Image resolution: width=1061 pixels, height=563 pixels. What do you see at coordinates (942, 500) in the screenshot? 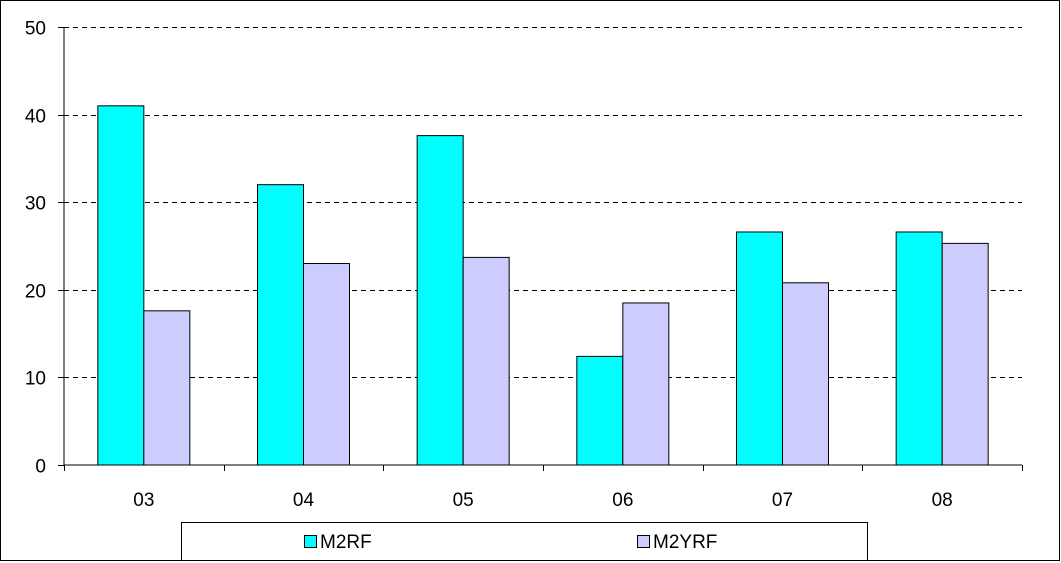
I see `x-tick-label: 08` at bounding box center [942, 500].